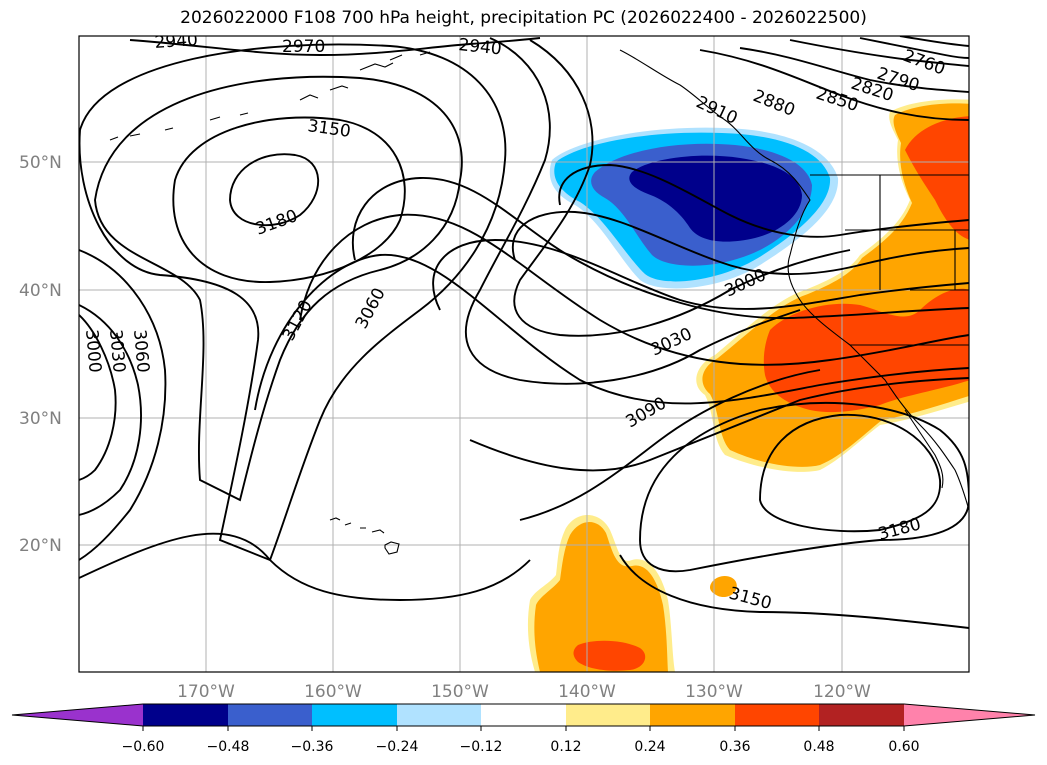 The height and width of the screenshot is (765, 1047). Describe the element at coordinates (734, 747) in the screenshot. I see `colorbar-tick-label: 0.36` at that location.